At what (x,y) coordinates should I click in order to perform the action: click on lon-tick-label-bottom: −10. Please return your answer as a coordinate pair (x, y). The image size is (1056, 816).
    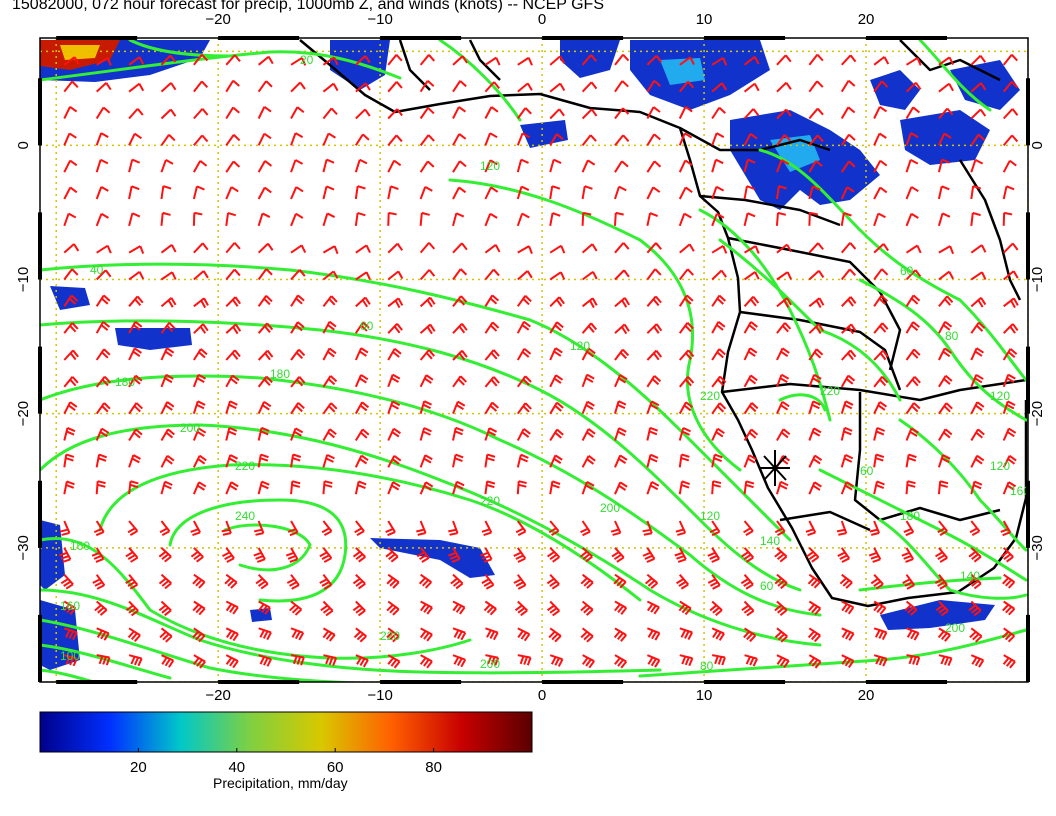
    Looking at the image, I should click on (379, 695).